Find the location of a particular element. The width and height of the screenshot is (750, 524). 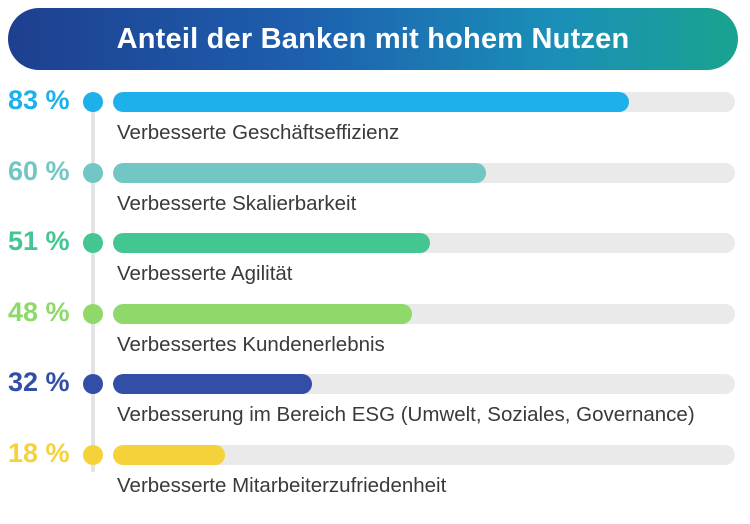

title-banner: Anteil der Banken mit hohem Nutzen is located at coordinates (373, 39).